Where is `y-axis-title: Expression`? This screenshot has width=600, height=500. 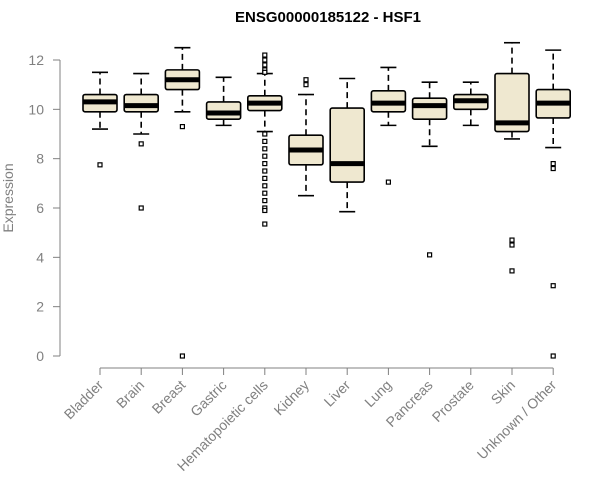 y-axis-title: Expression is located at coordinates (8, 197).